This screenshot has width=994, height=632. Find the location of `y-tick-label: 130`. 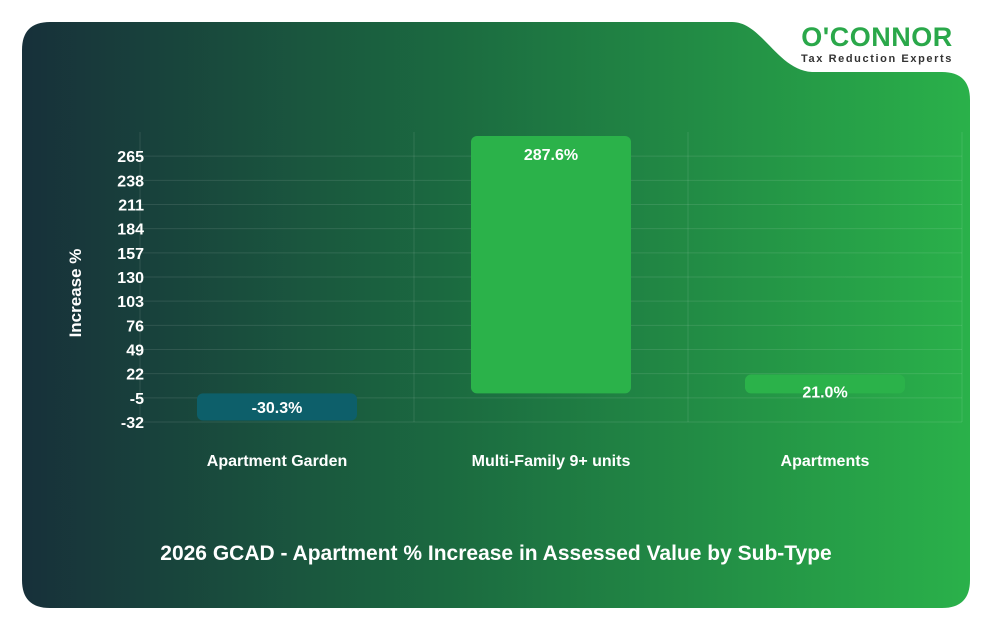

y-tick-label: 130 is located at coordinates (130, 278).